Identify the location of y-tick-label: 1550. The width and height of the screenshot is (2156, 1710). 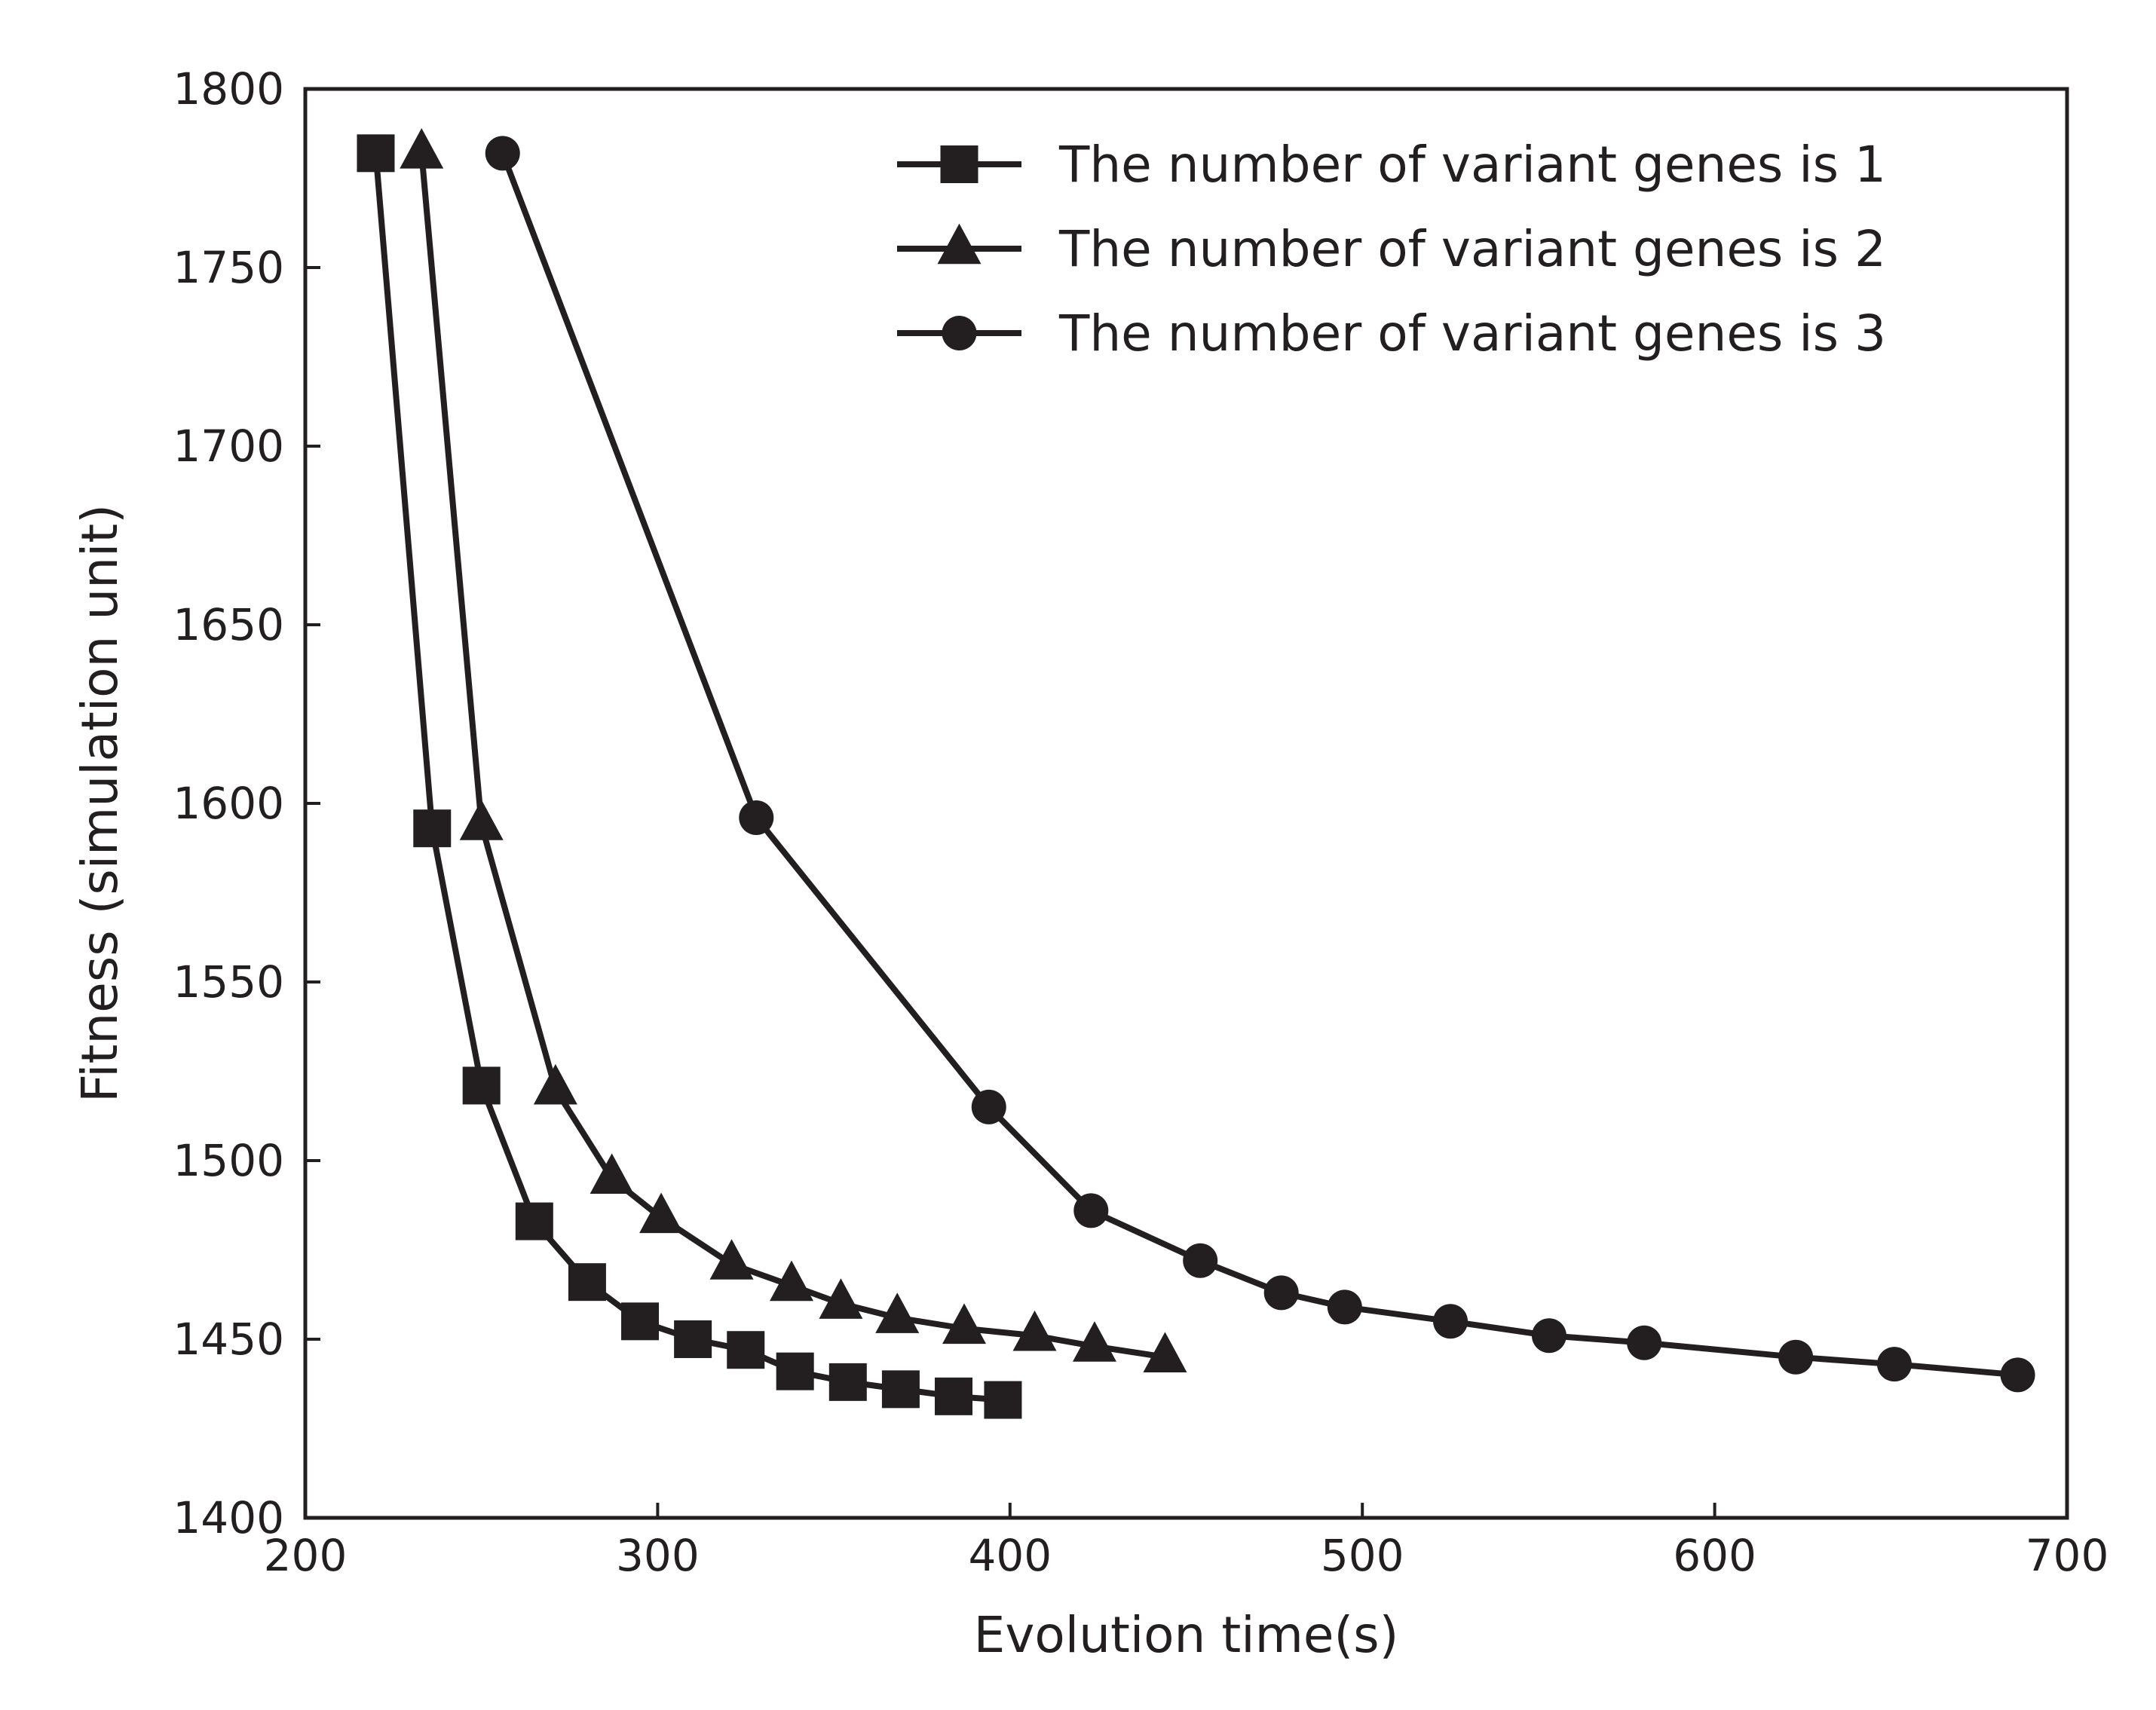
(228, 982).